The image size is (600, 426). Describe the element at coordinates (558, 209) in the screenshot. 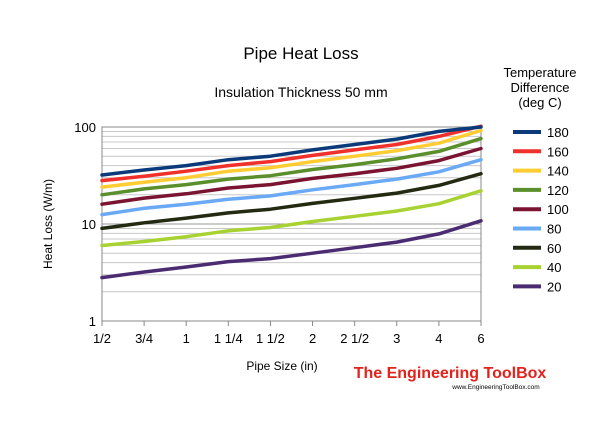

I see `legend-label-100: 100` at that location.